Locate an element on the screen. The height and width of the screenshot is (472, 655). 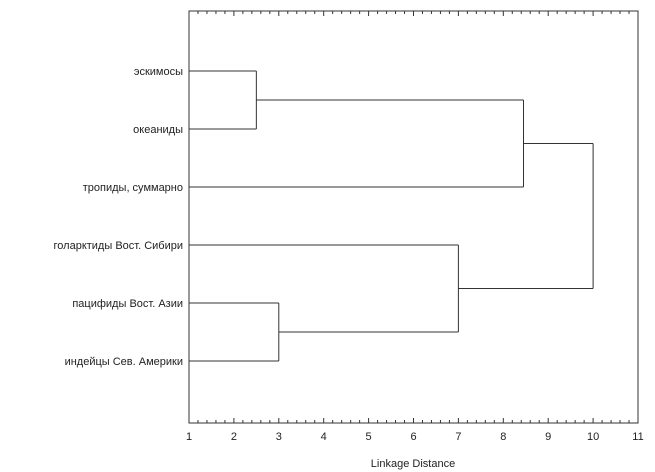
leaf-label: тропиды, суммарно is located at coordinates (133, 188).